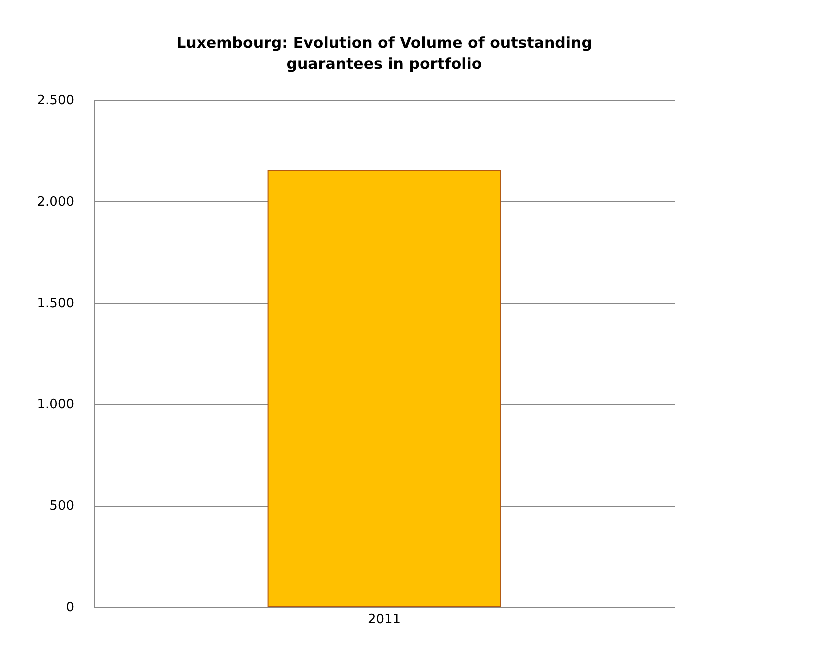 This screenshot has width=831, height=646. I want to click on y-tick-label: 1.000, so click(55, 405).